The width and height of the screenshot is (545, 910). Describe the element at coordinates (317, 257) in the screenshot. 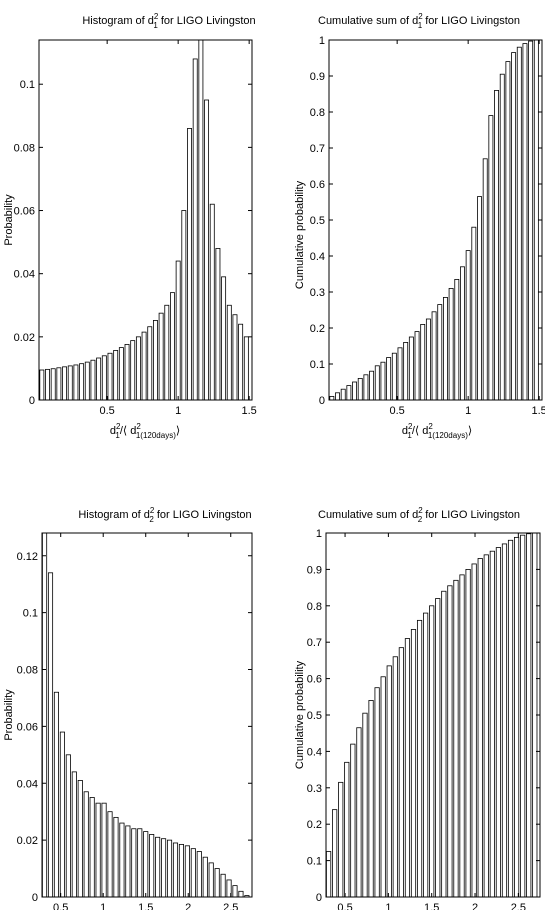

I see `y-tick-label: 0.4` at that location.